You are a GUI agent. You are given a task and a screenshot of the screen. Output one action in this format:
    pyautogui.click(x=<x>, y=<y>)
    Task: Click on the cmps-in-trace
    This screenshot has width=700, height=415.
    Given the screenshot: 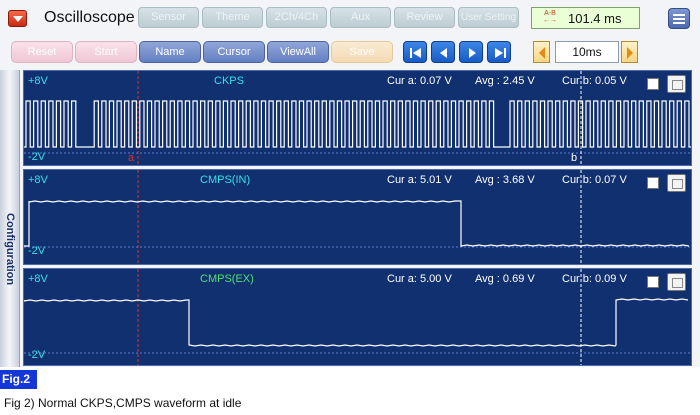 What is the action you would take?
    pyautogui.click(x=357, y=223)
    